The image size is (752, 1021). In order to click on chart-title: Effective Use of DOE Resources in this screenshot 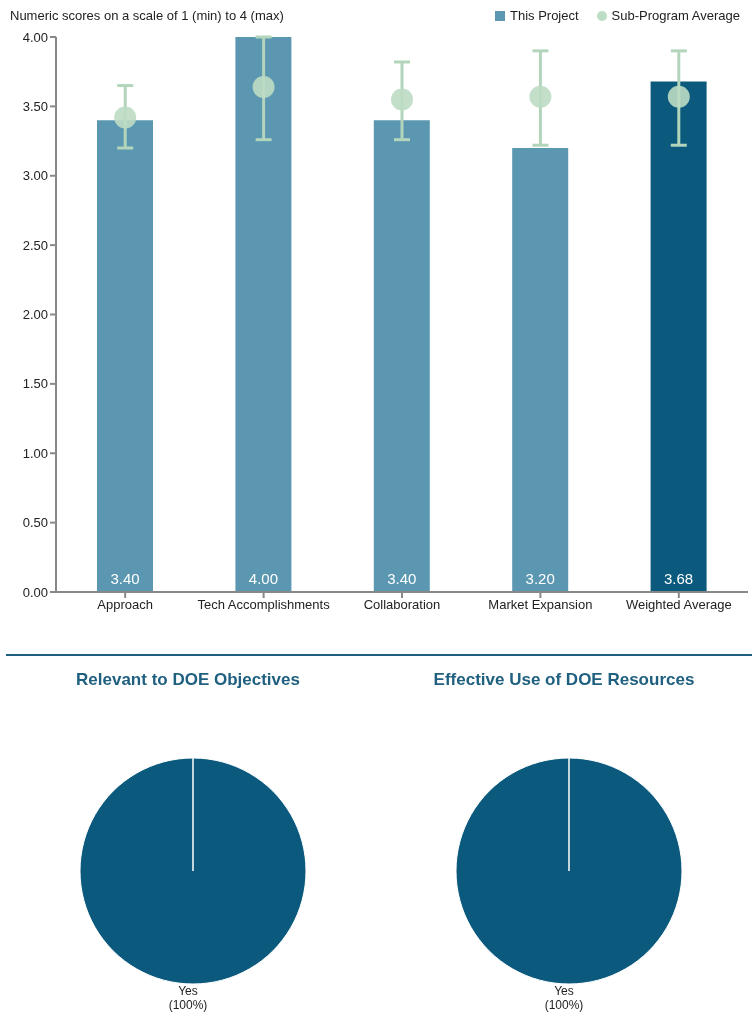, I will do `click(564, 680)`.